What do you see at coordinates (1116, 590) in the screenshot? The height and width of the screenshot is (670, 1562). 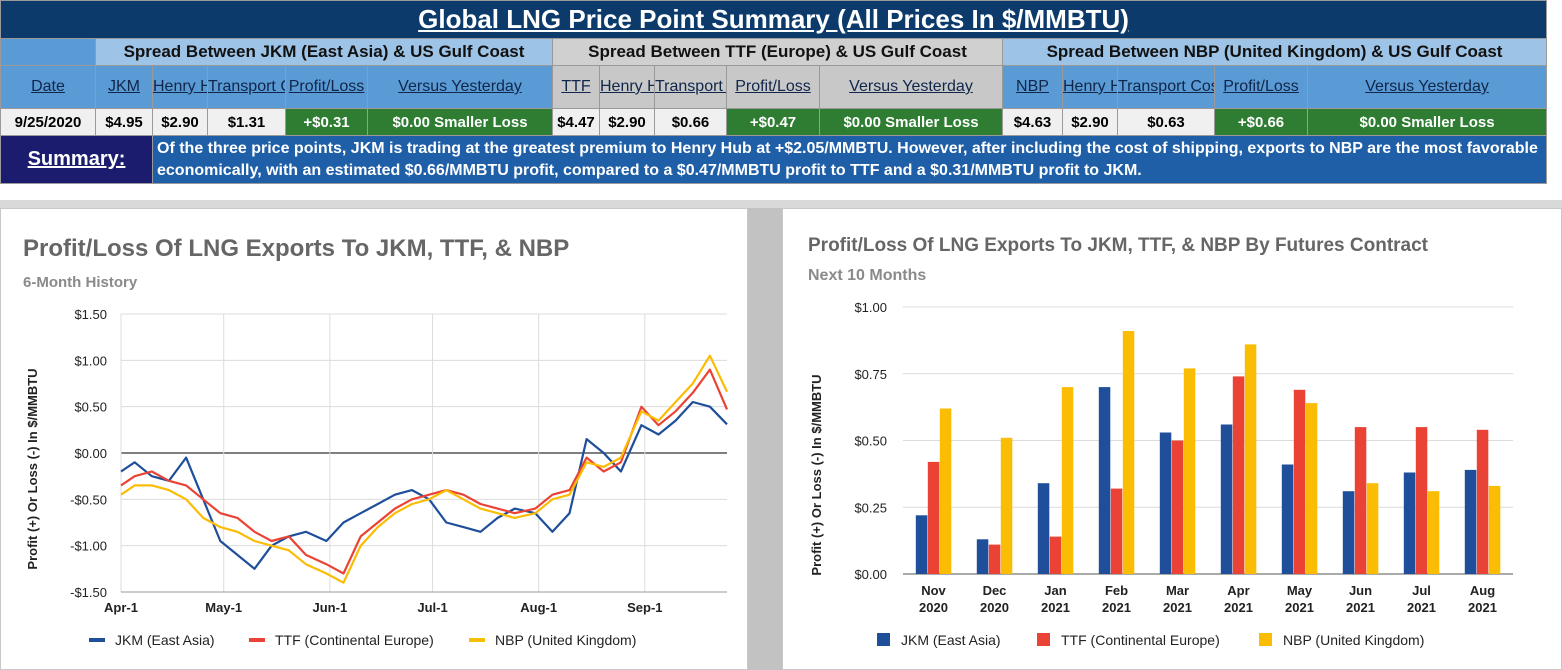 I see `x-tick-label: Feb` at bounding box center [1116, 590].